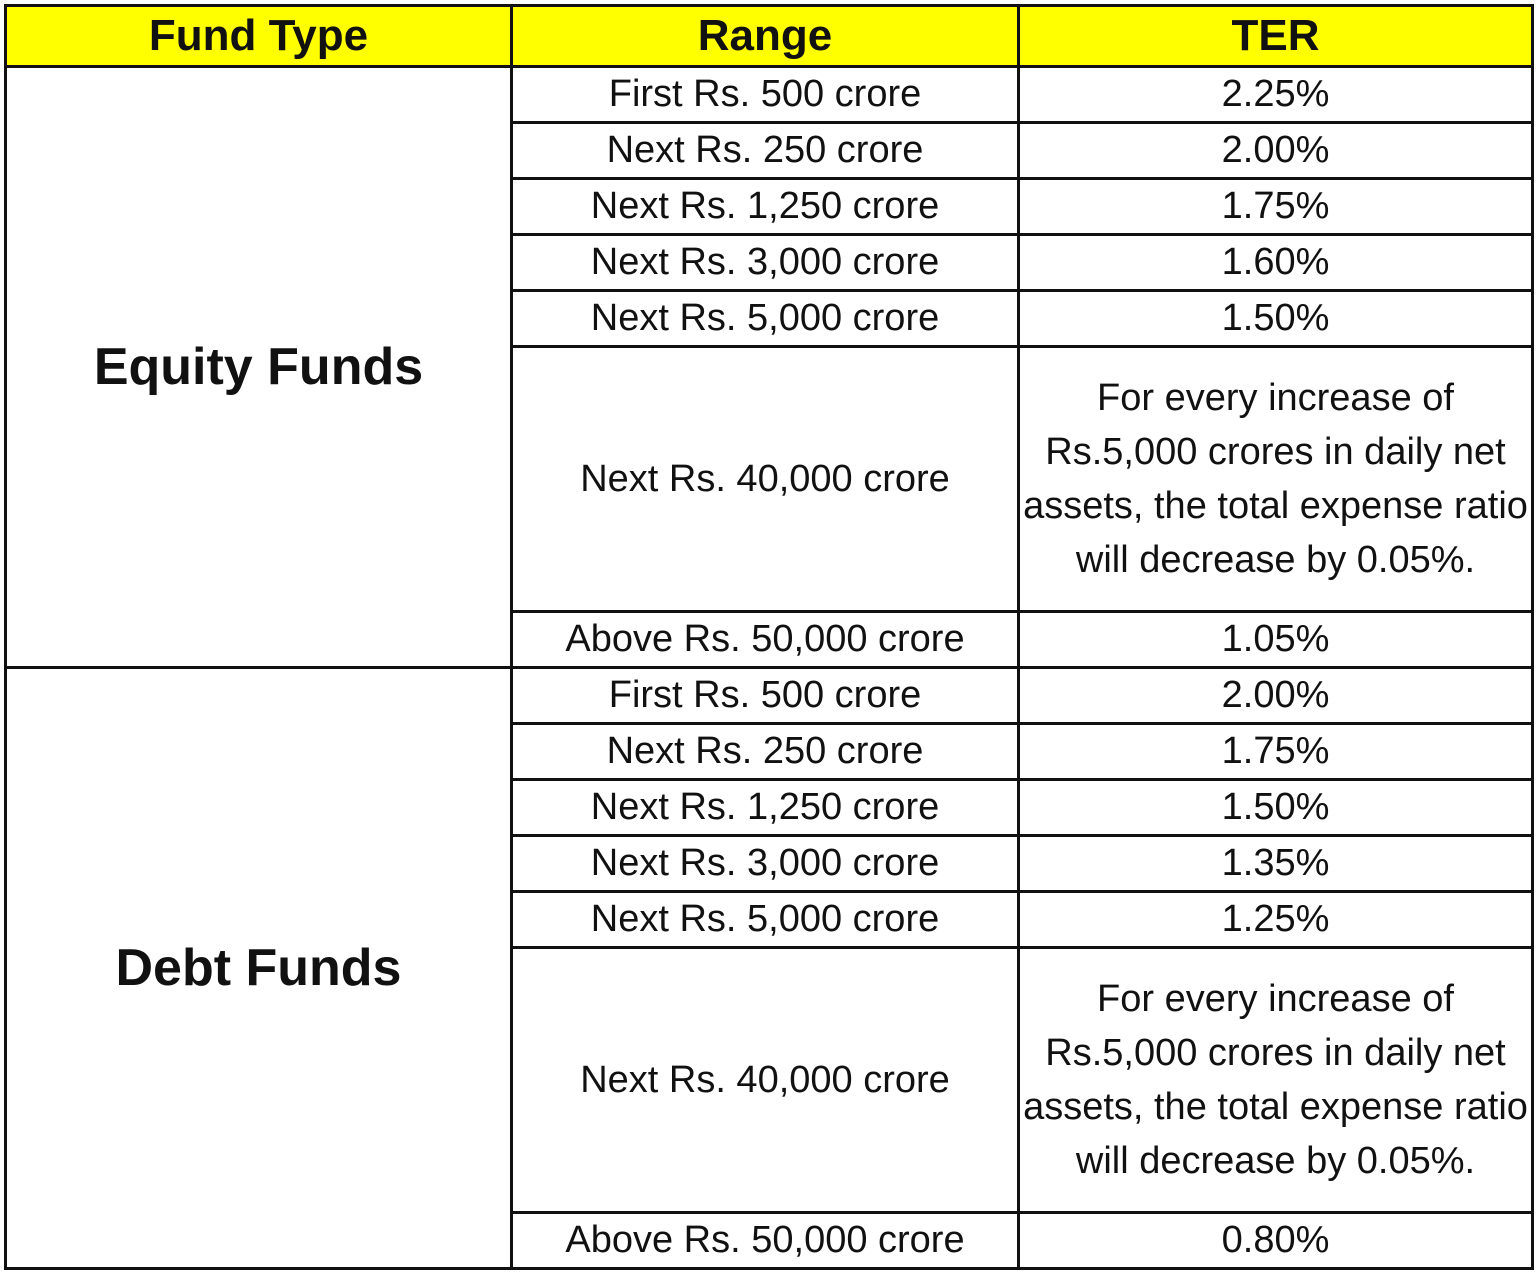 The image size is (1536, 1282). Describe the element at coordinates (1275, 94) in the screenshot. I see `ter-cell: 2.25%` at that location.